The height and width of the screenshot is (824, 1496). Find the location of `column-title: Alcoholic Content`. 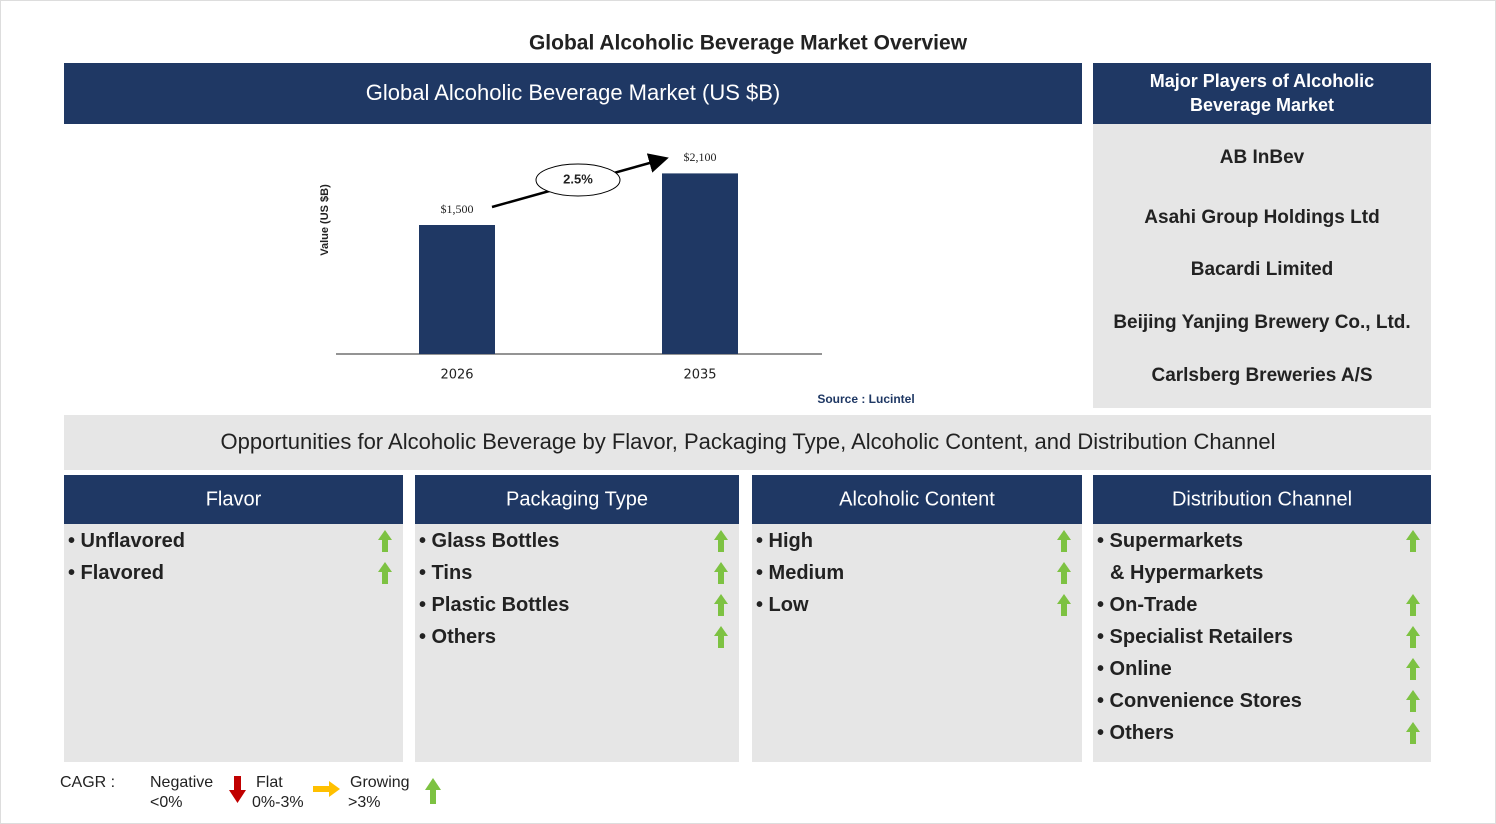

column-title: Alcoholic Content is located at coordinates (917, 499).